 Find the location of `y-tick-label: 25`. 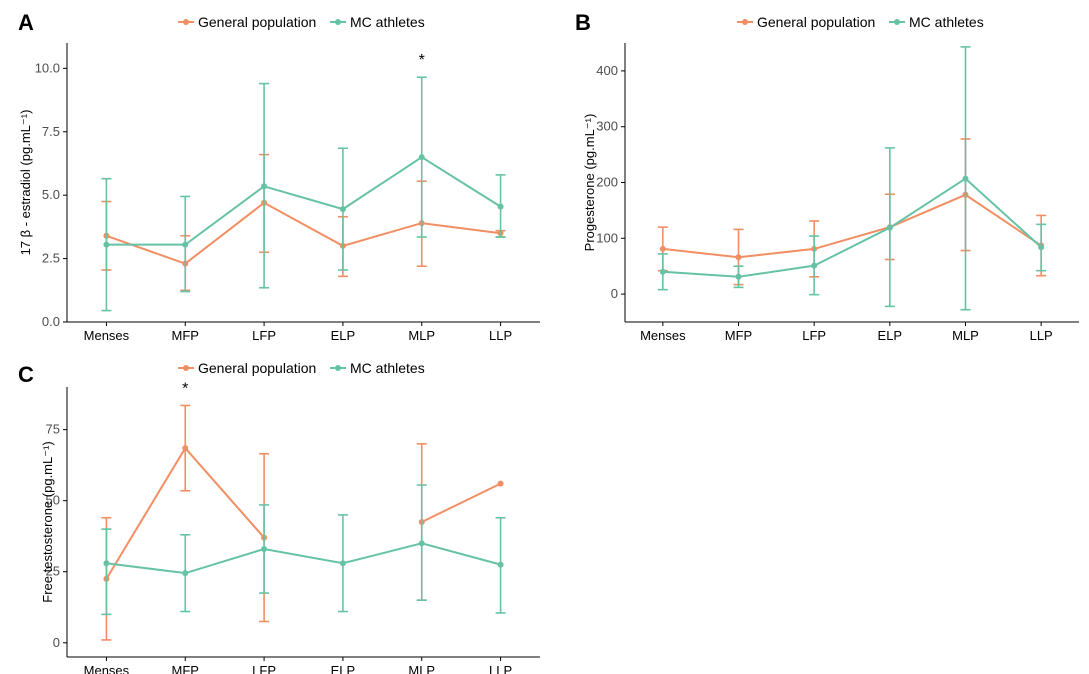

y-tick-label: 25 is located at coordinates (53, 571).